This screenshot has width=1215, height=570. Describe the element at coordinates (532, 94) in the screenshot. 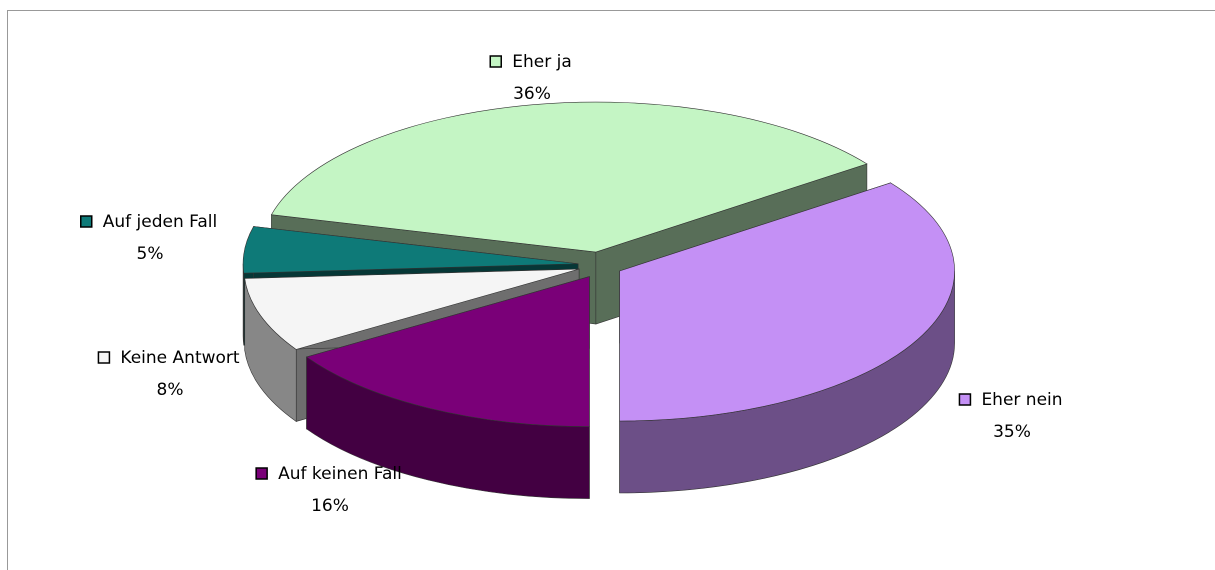

I see `data-label: 36%` at that location.